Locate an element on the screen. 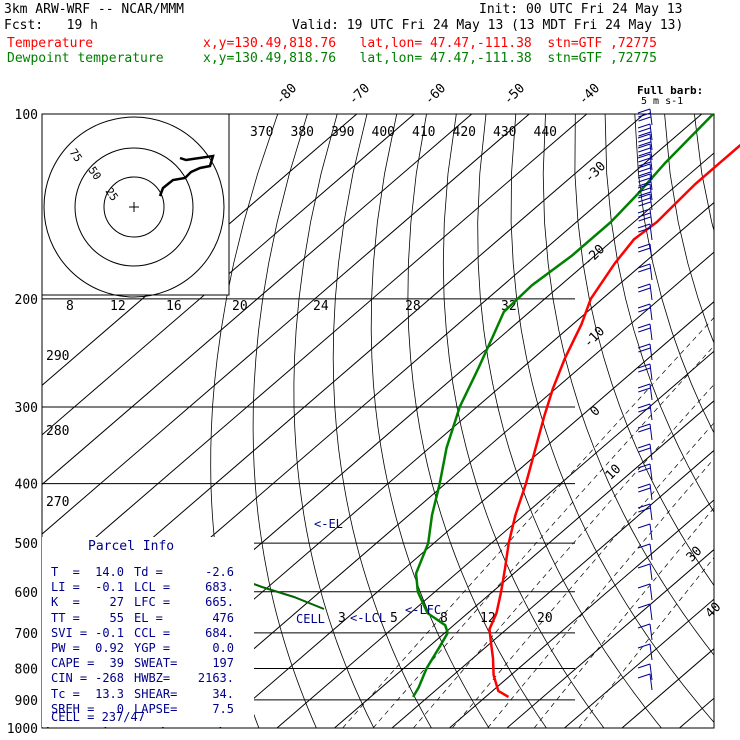 The image size is (740, 740). pressure-label-300: 300 is located at coordinates (26, 408).